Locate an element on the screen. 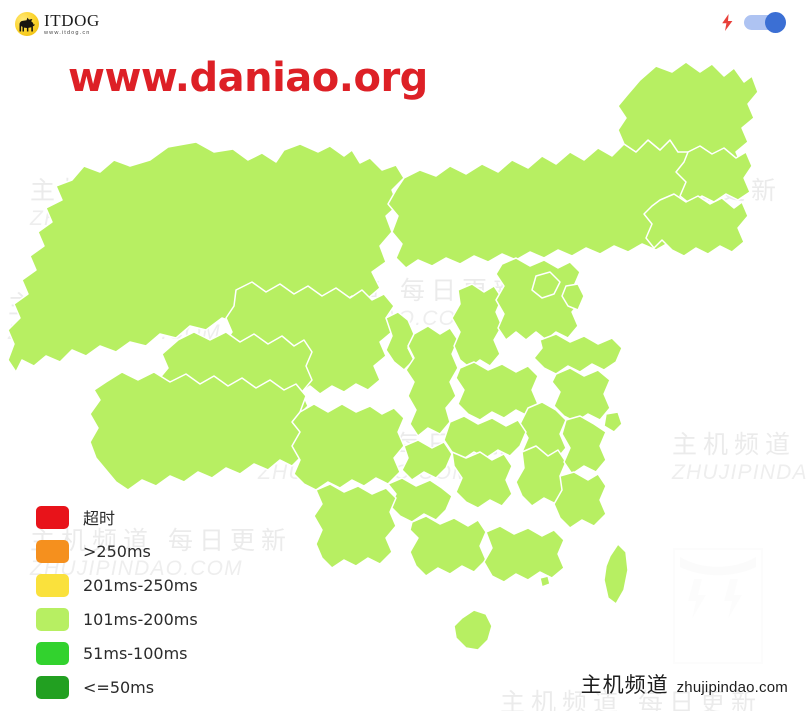  province-sichuan is located at coordinates (348, 447).